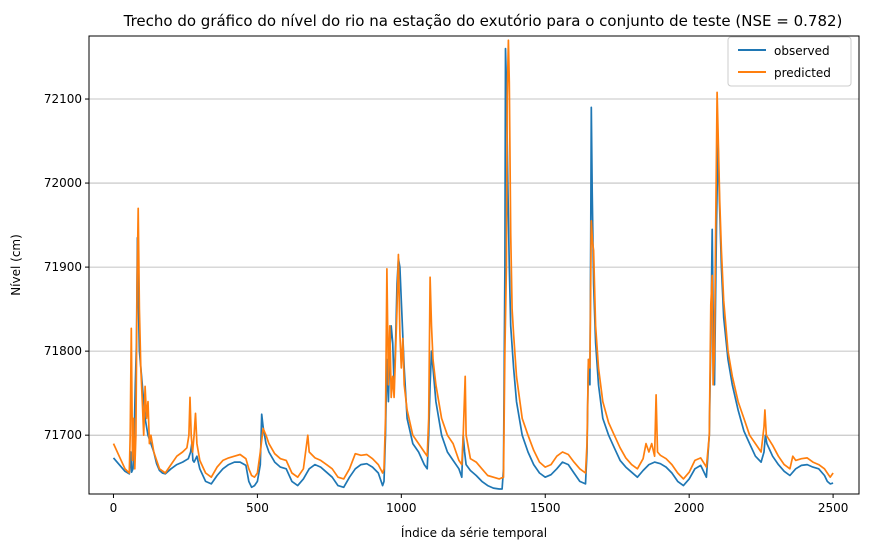 The image size is (878, 550). What do you see at coordinates (63, 435) in the screenshot?
I see `y-tick-label: 71700` at bounding box center [63, 435].